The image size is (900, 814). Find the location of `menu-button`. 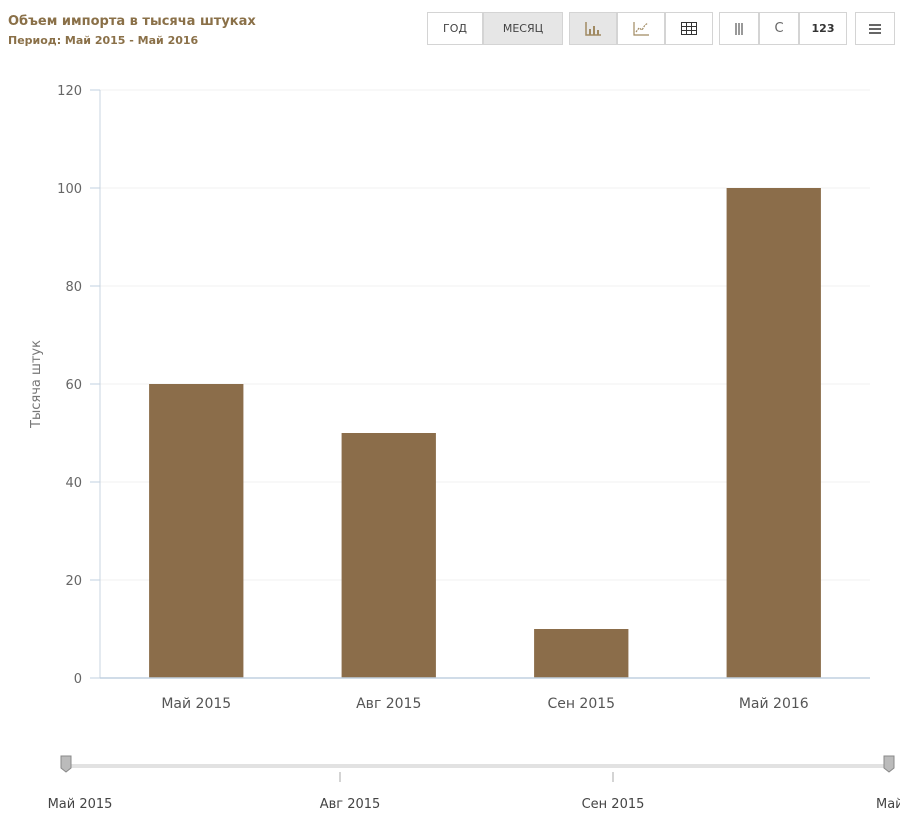

menu-button is located at coordinates (875, 28).